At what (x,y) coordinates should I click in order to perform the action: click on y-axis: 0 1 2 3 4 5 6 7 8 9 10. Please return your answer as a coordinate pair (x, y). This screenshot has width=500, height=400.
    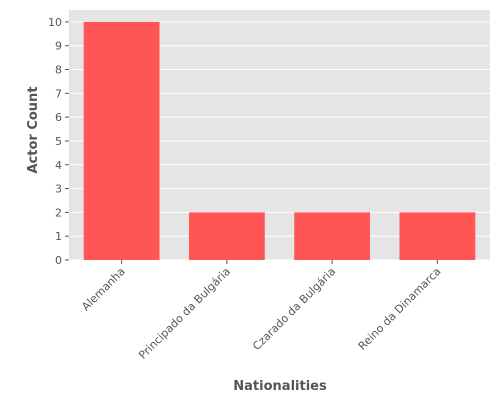
    Looking at the image, I should click on (58, 141).